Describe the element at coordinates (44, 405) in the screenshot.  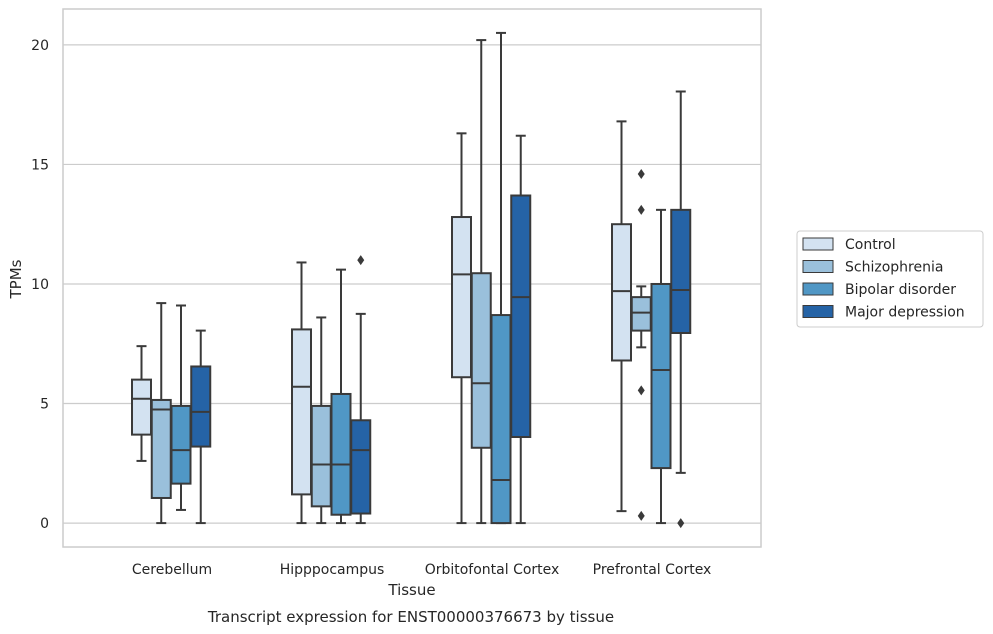
I see `y-tick-label: 5` at that location.